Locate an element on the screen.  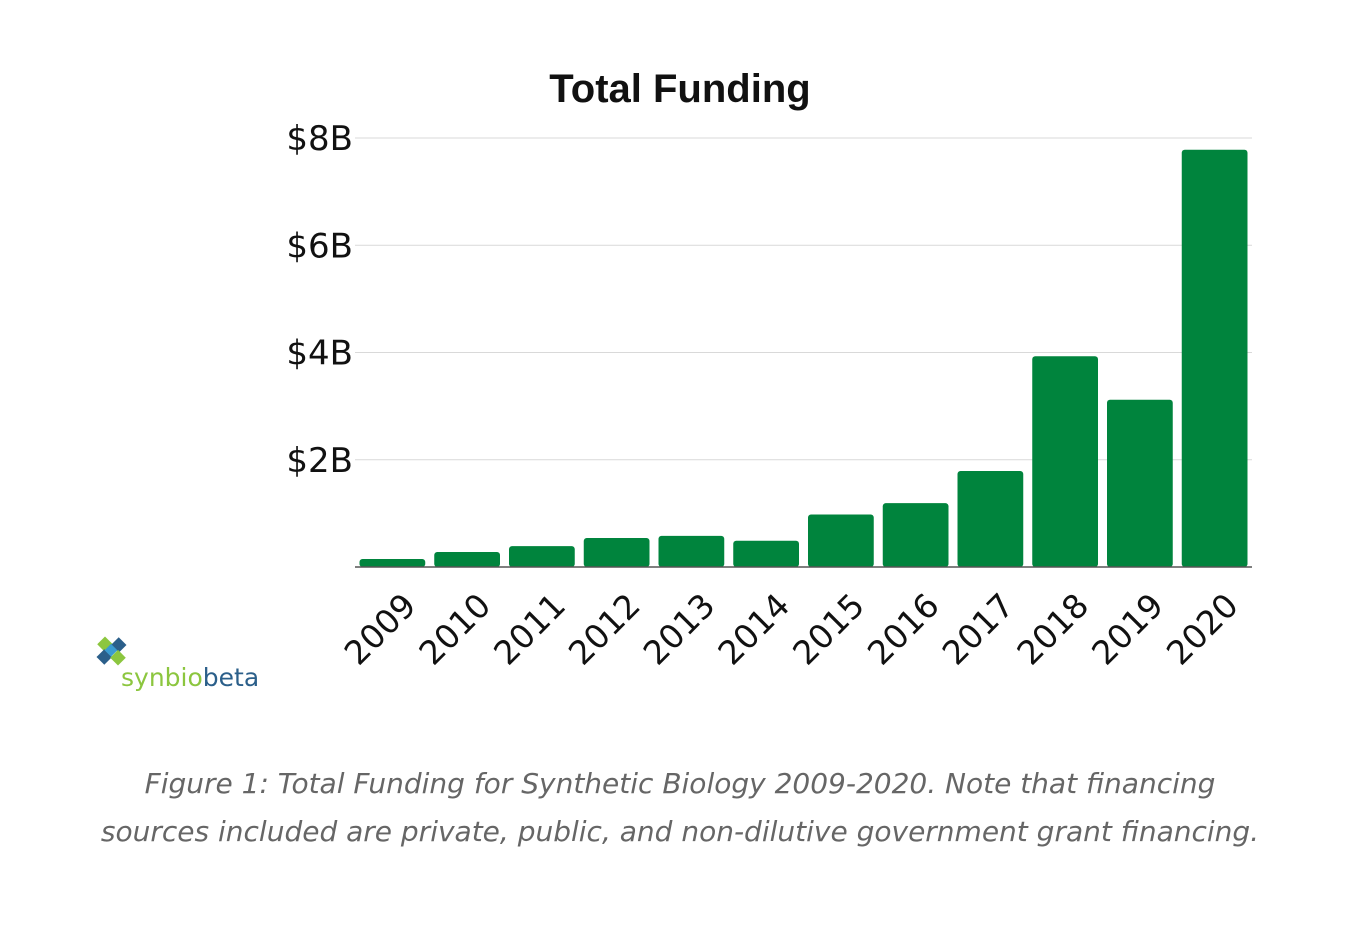
y-tick-label: $2B is located at coordinates (319, 461).